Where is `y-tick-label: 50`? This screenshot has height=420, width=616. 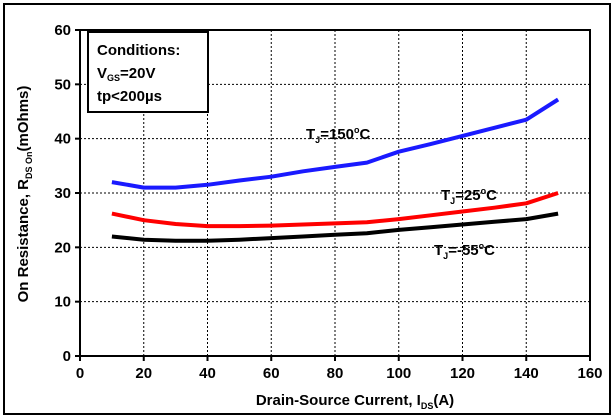 y-tick-label: 50 is located at coordinates (62, 84).